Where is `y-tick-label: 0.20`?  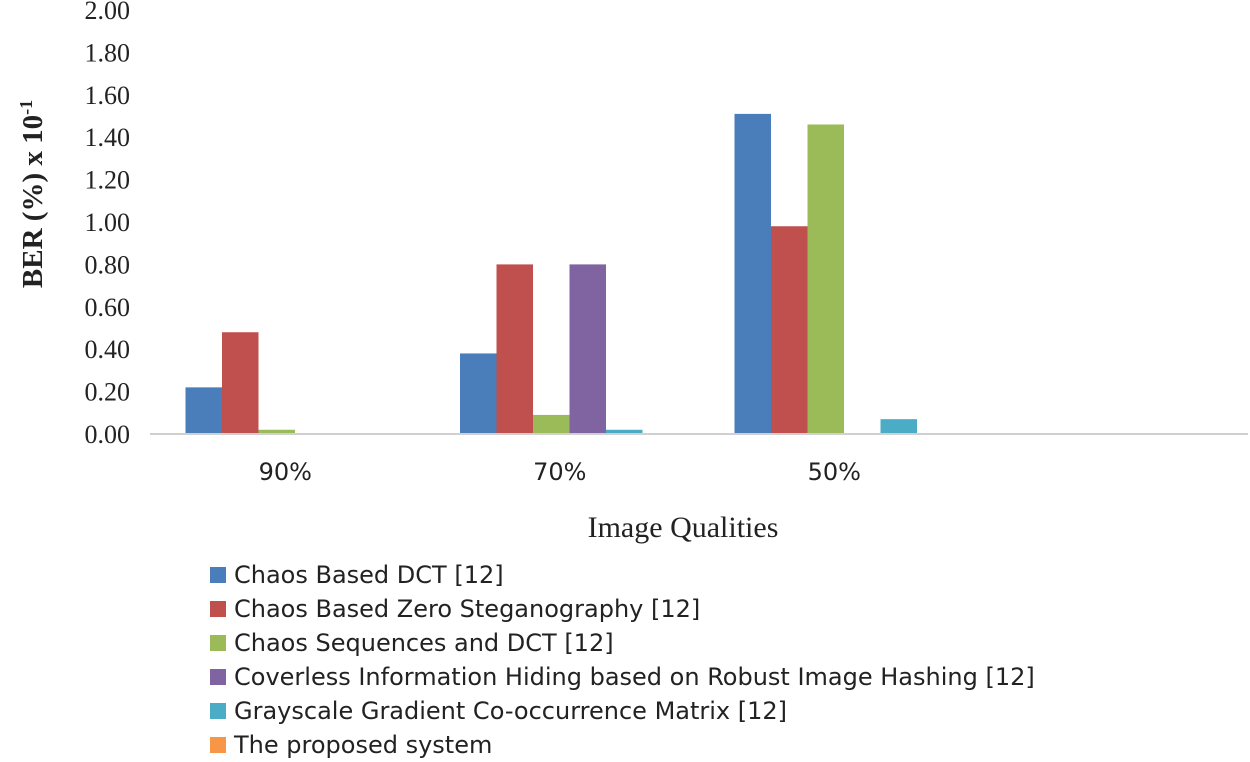 y-tick-label: 0.20 is located at coordinates (108, 392).